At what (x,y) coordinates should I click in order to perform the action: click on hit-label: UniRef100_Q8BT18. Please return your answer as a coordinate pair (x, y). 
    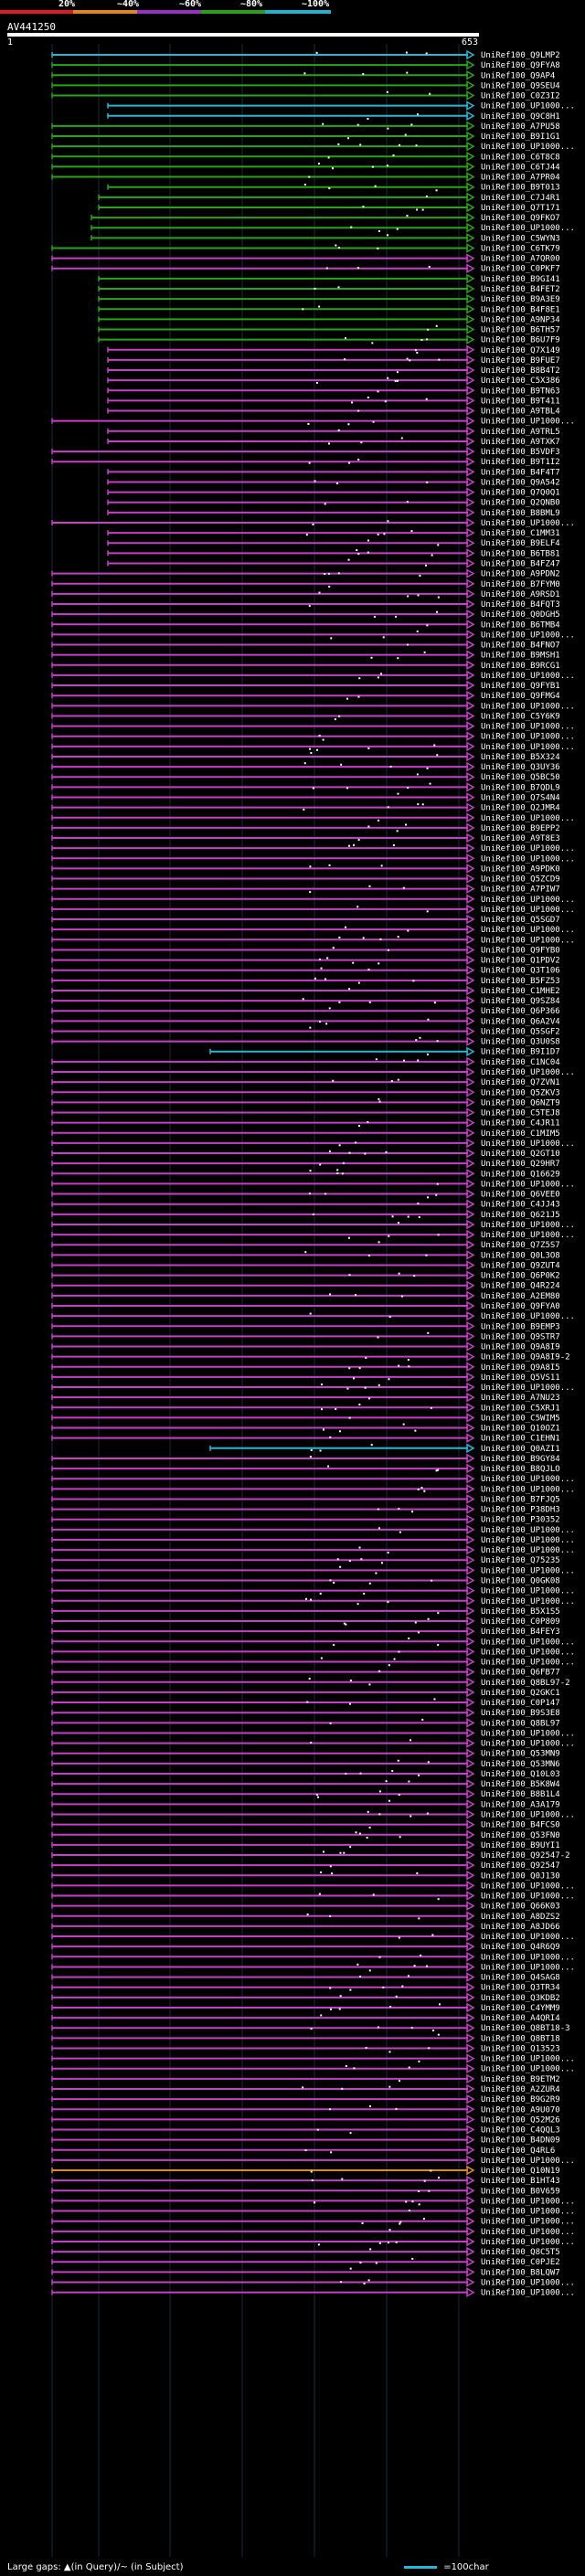
    Looking at the image, I should click on (520, 2038).